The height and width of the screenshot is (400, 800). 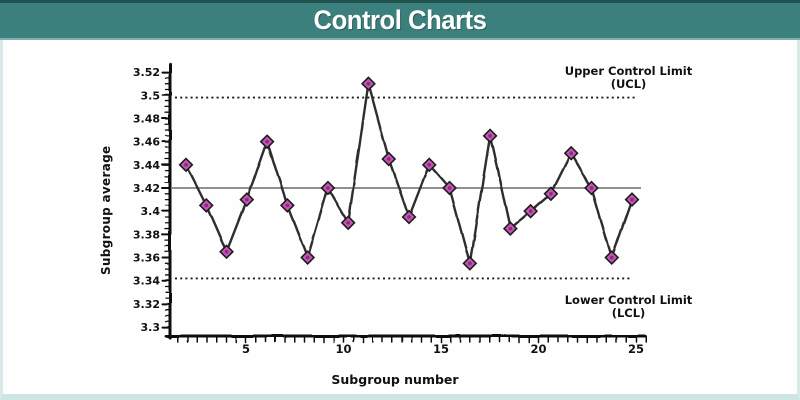 I want to click on x-tick-label: 5, so click(x=246, y=349).